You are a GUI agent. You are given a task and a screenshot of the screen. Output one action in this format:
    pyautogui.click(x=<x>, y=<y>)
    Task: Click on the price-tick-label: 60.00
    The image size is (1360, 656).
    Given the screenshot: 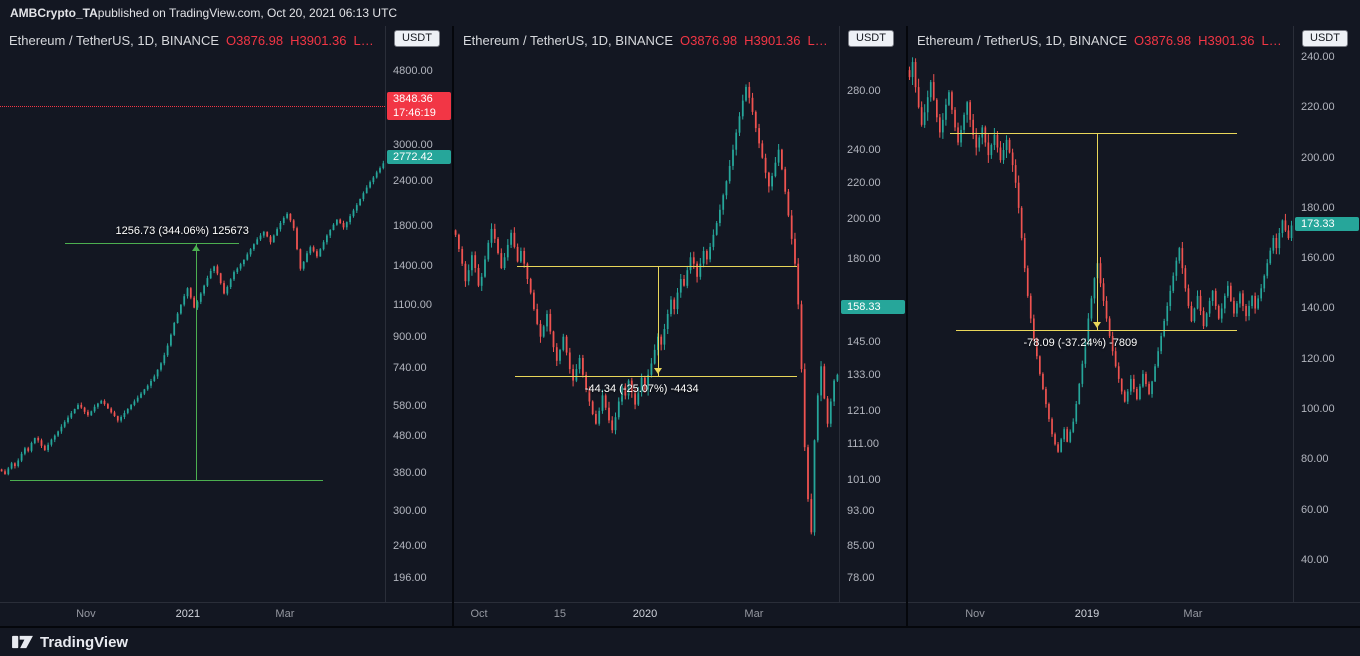 What is the action you would take?
    pyautogui.click(x=1315, y=509)
    